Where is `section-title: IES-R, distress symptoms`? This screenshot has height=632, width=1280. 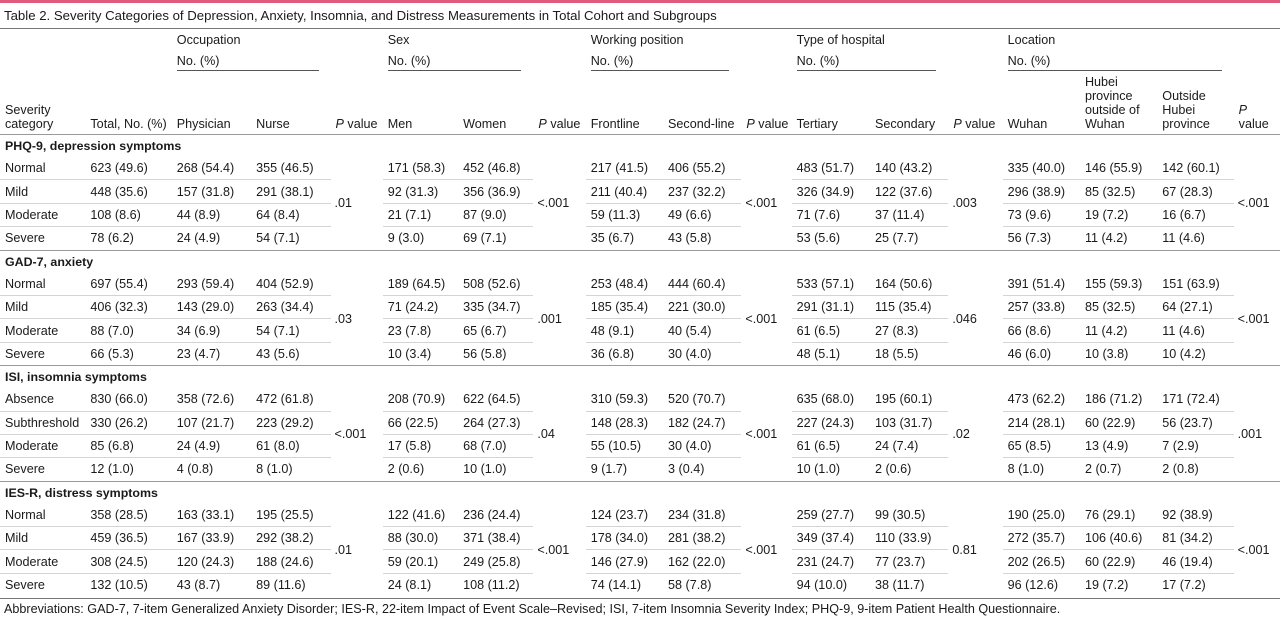
section-title: IES-R, distress symptoms is located at coordinates (640, 492).